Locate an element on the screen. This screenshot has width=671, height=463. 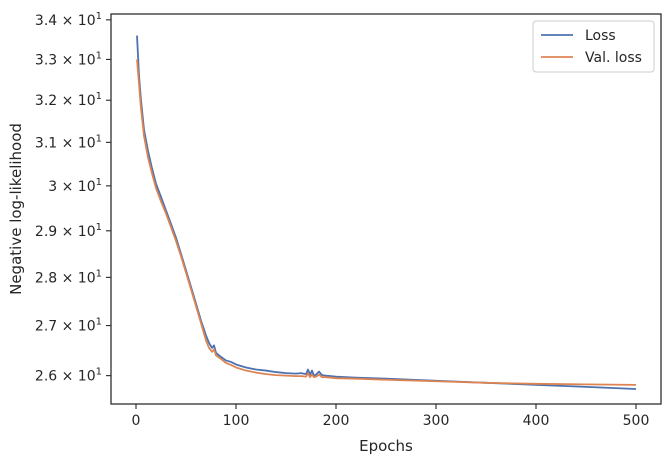
x-tick-label: 100 is located at coordinates (236, 421).